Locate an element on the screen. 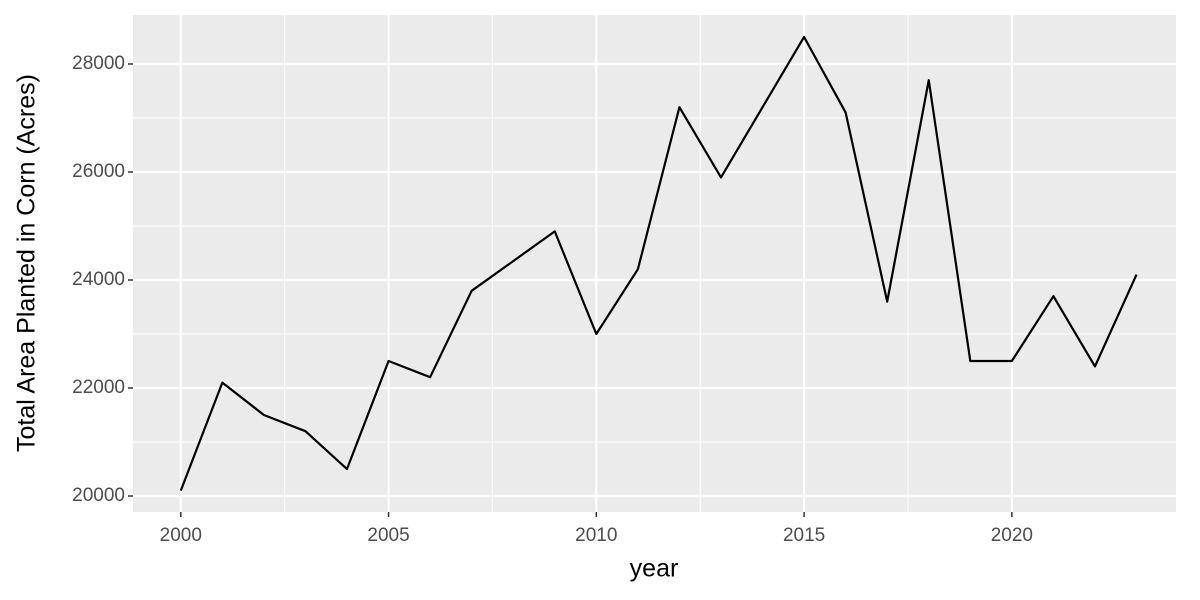  x-tick-label: 2020 is located at coordinates (1012, 535).